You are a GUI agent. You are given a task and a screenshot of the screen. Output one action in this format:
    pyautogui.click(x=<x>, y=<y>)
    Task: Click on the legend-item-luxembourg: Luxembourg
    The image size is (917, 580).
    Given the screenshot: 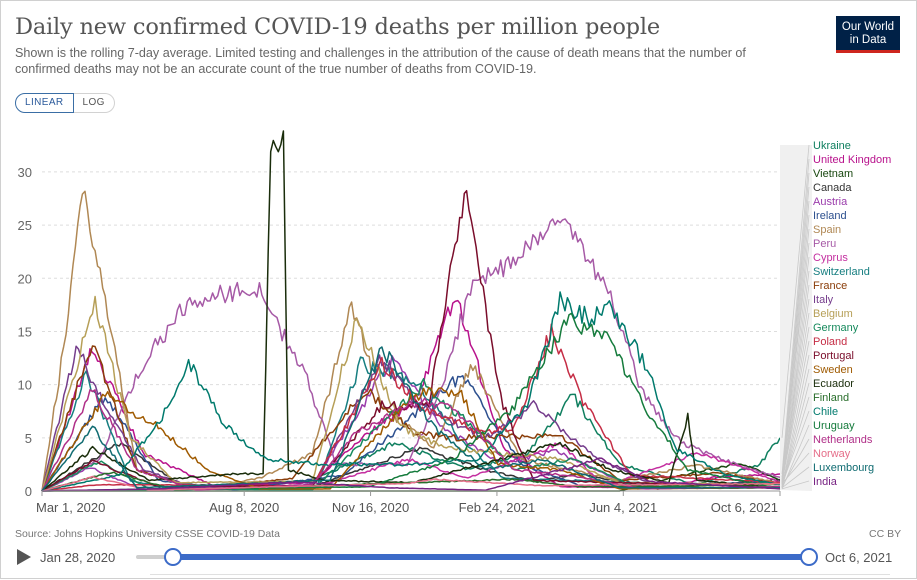 What is the action you would take?
    pyautogui.click(x=843, y=468)
    